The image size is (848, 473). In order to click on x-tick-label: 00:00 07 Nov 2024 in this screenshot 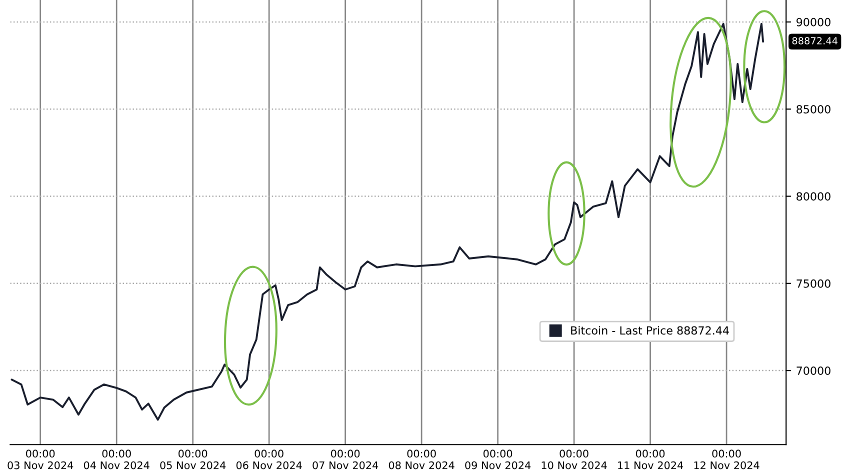, I will do `click(345, 460)`.